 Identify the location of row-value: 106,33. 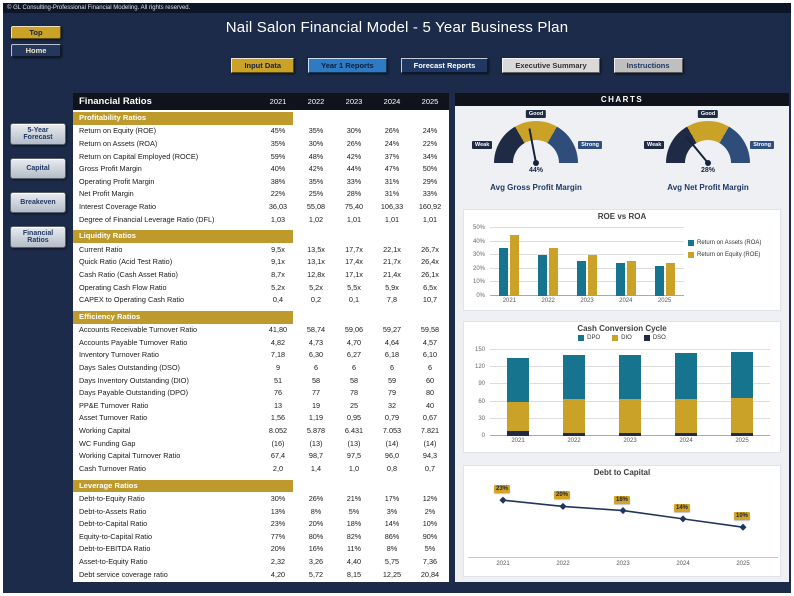
(392, 206).